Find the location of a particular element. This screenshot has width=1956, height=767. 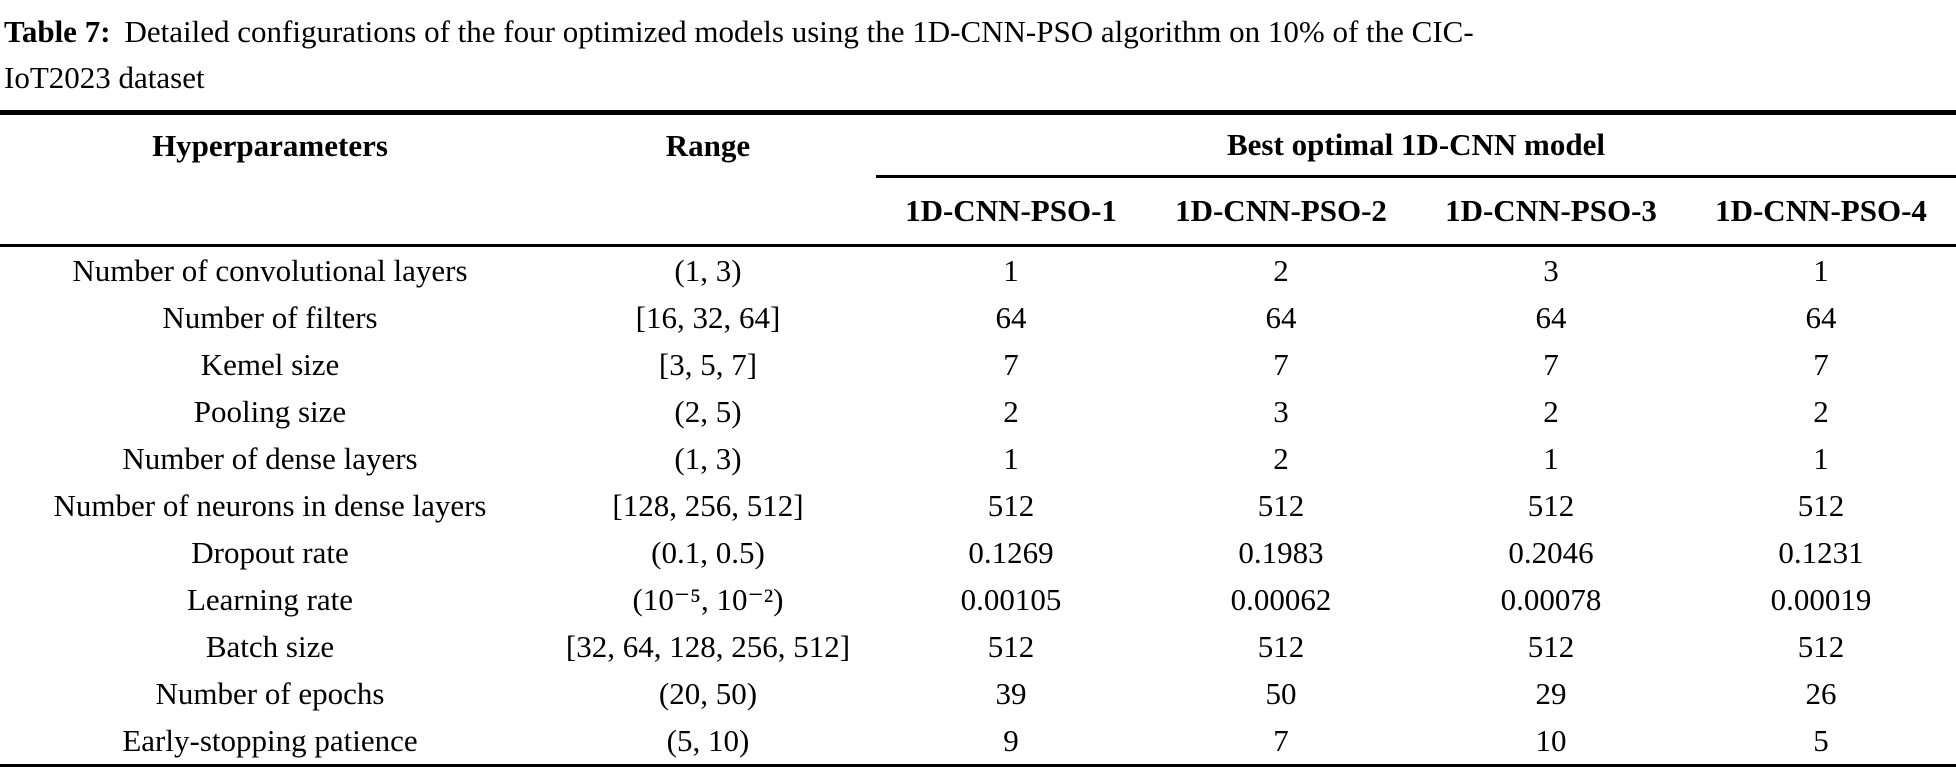

column-header-range: Range is located at coordinates (708, 145).